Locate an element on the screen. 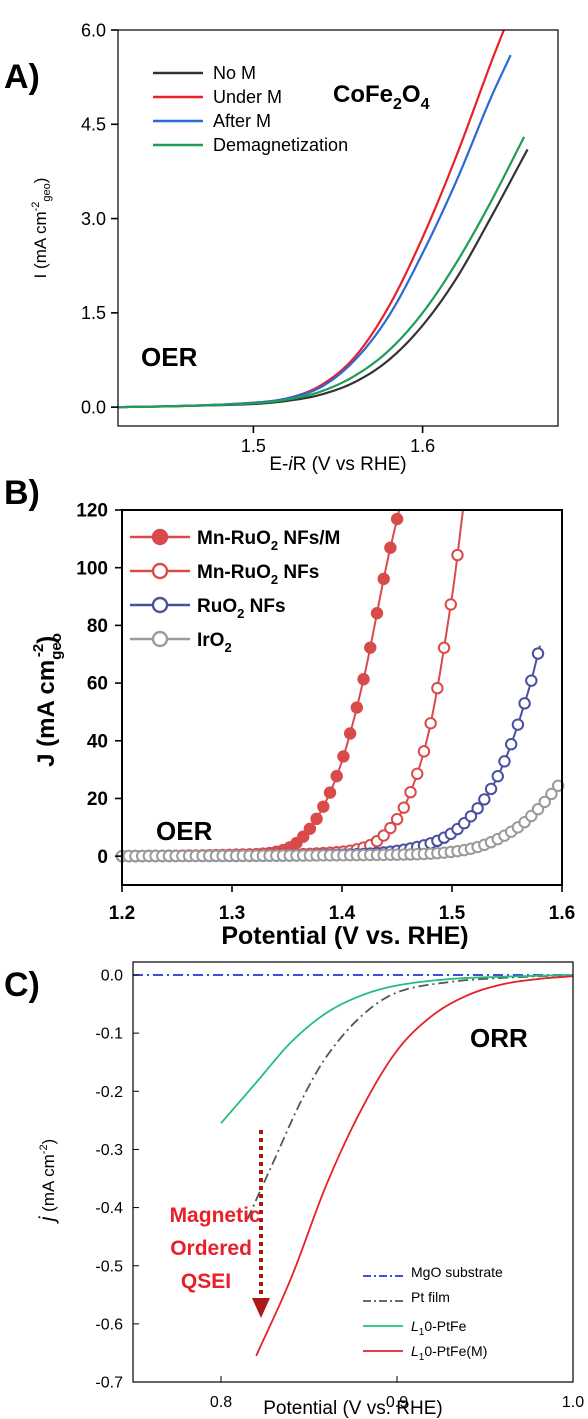  legend-label-sub-l10-ptfe-m: 1 is located at coordinates (422, 1357).